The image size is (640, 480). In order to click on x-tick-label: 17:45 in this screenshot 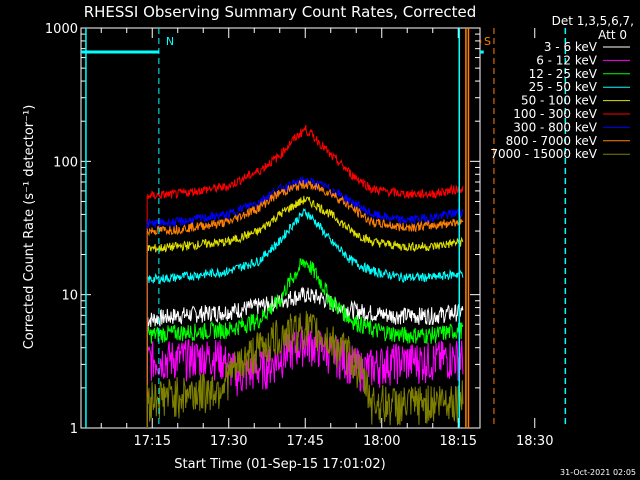, I will do `click(305, 441)`.